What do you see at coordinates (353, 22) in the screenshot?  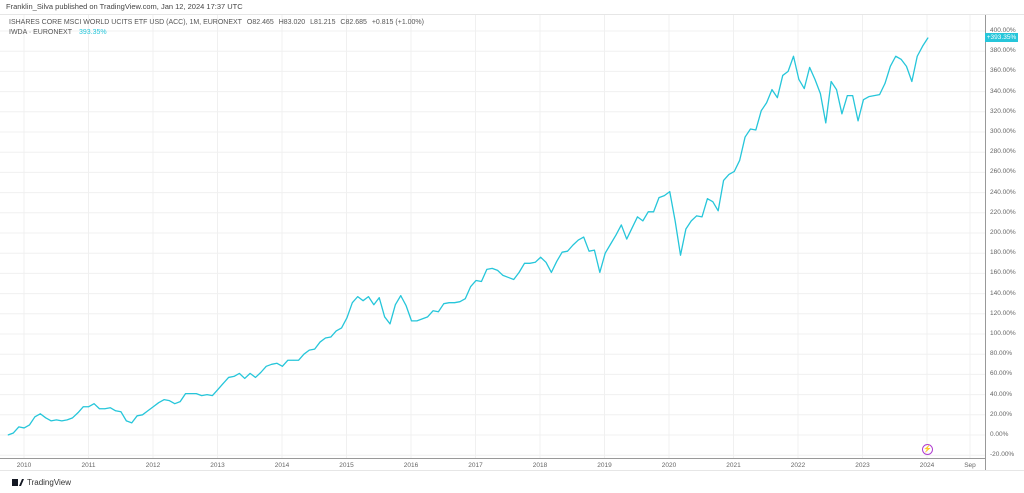 I see `legend-close: C82.685` at bounding box center [353, 22].